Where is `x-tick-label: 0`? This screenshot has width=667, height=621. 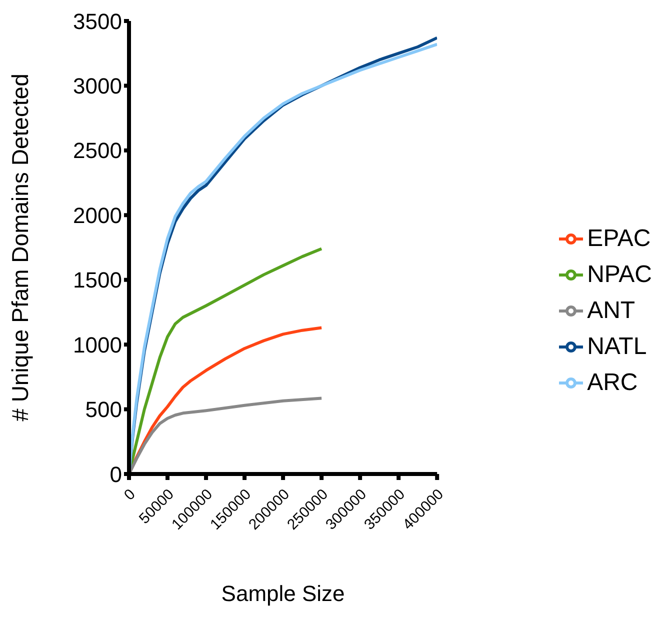
x-tick-label: 0 is located at coordinates (129, 495).